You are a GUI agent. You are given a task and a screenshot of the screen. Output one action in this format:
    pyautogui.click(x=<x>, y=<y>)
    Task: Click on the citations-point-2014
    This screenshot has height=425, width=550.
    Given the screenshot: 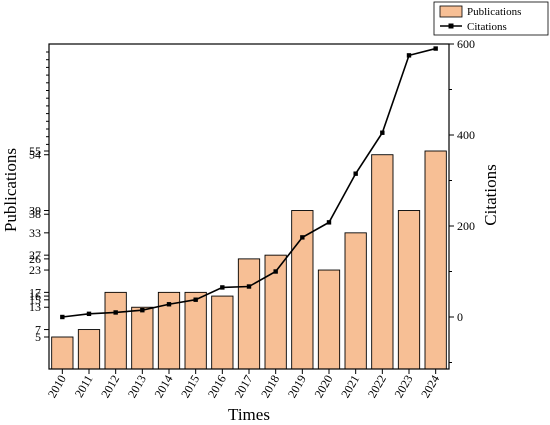 What is the action you would take?
    pyautogui.click(x=169, y=304)
    